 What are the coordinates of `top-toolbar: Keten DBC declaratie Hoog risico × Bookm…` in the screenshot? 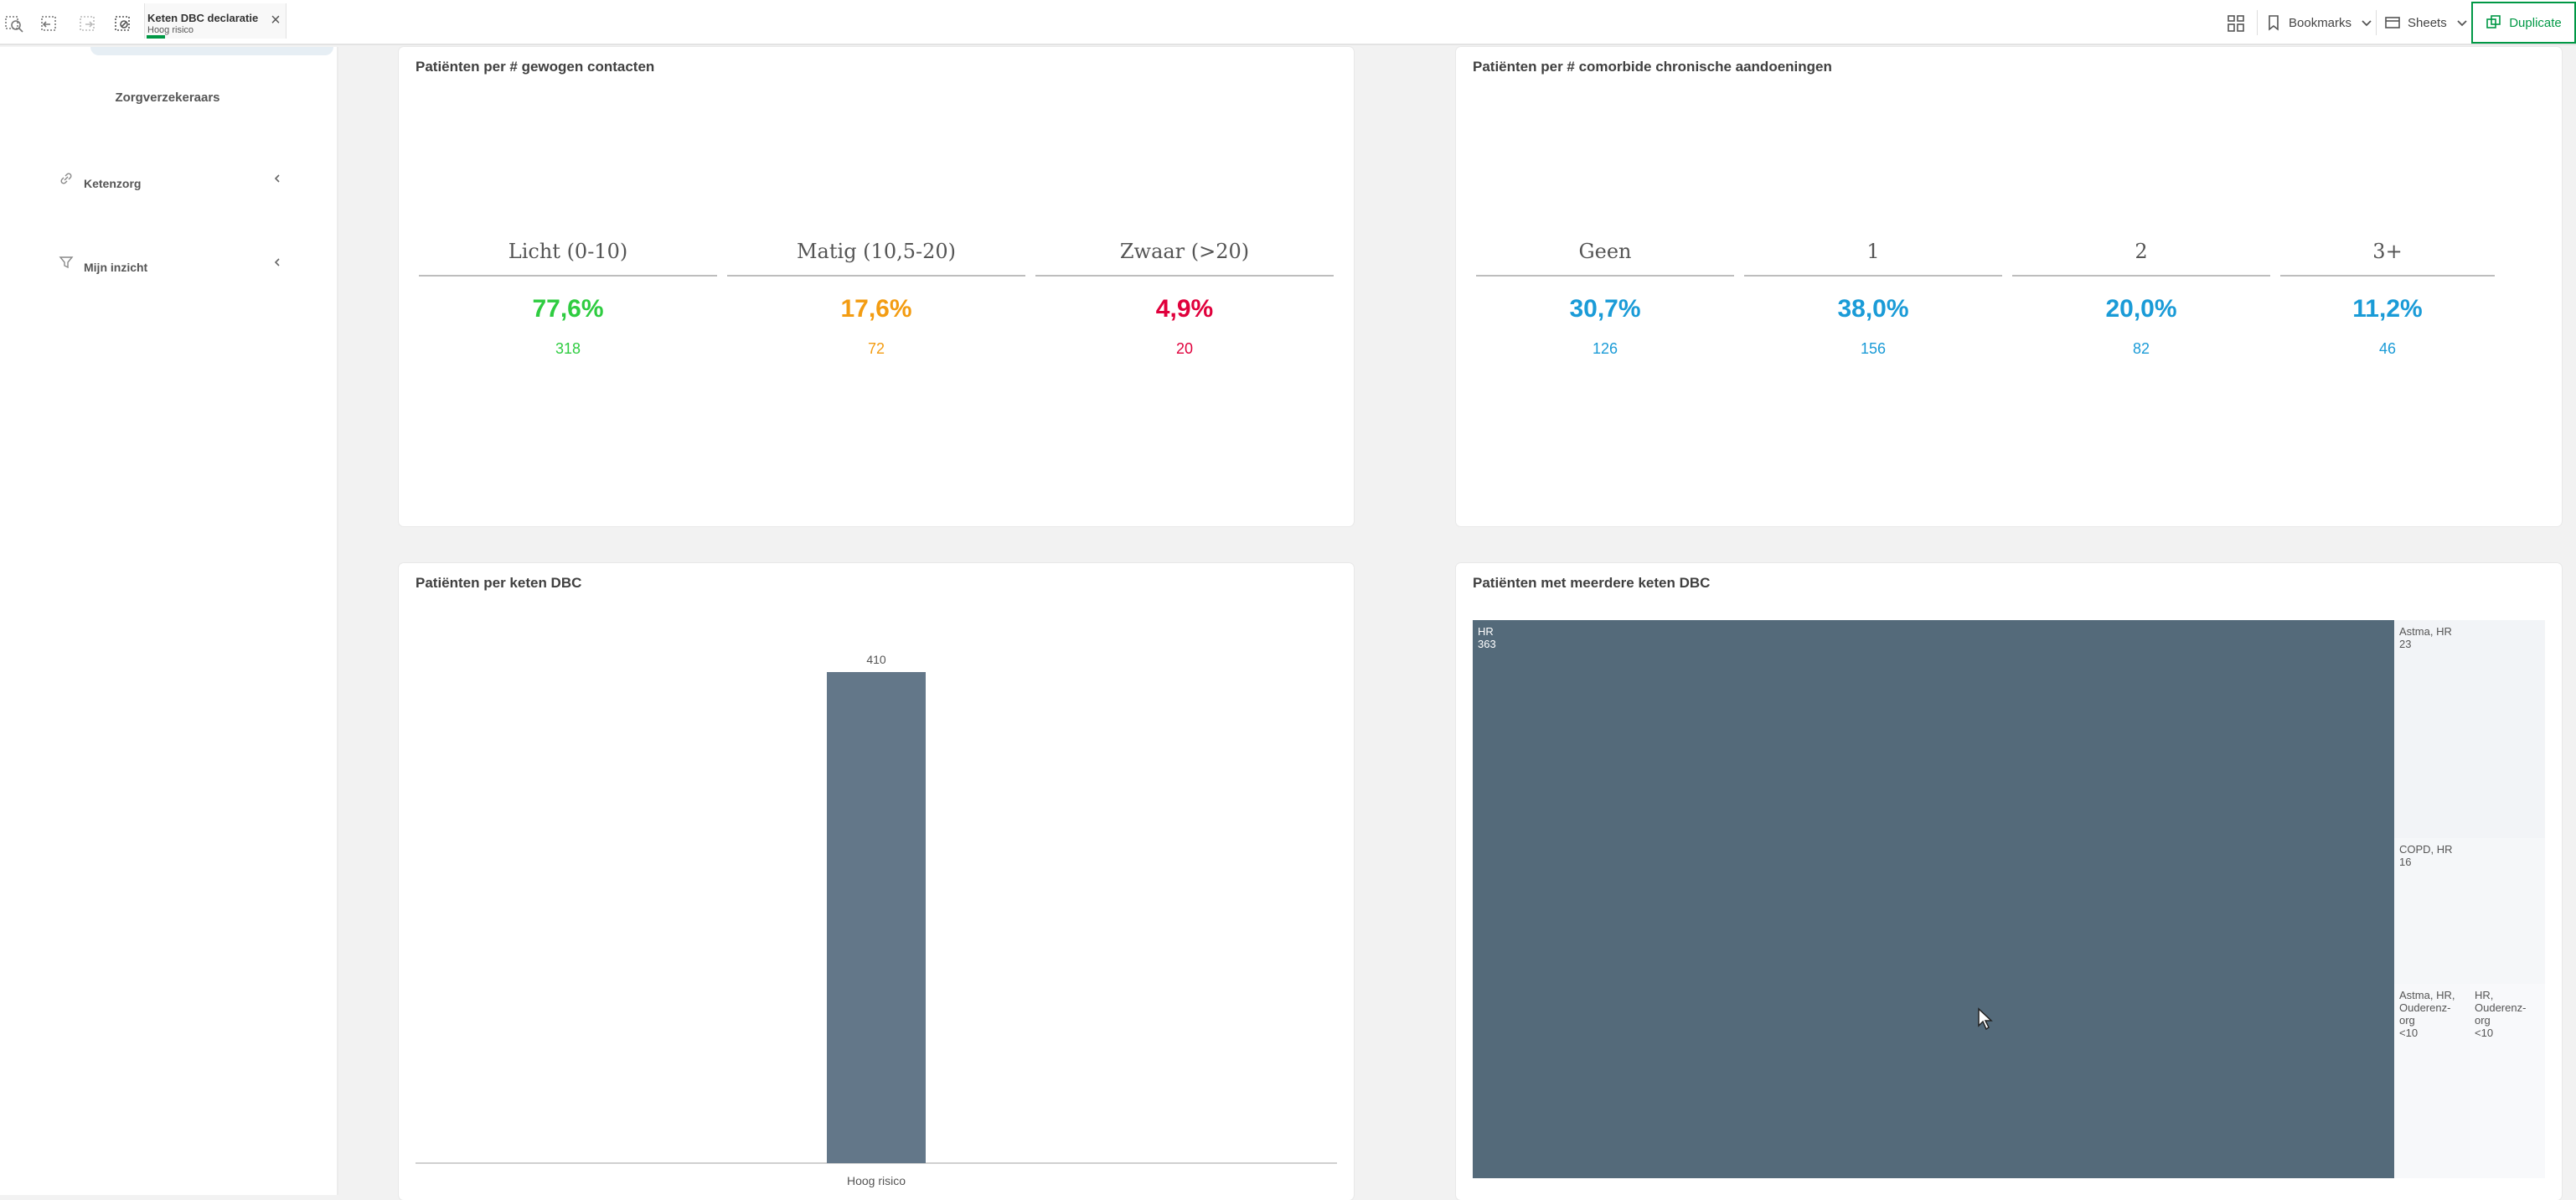 It's located at (1288, 22).